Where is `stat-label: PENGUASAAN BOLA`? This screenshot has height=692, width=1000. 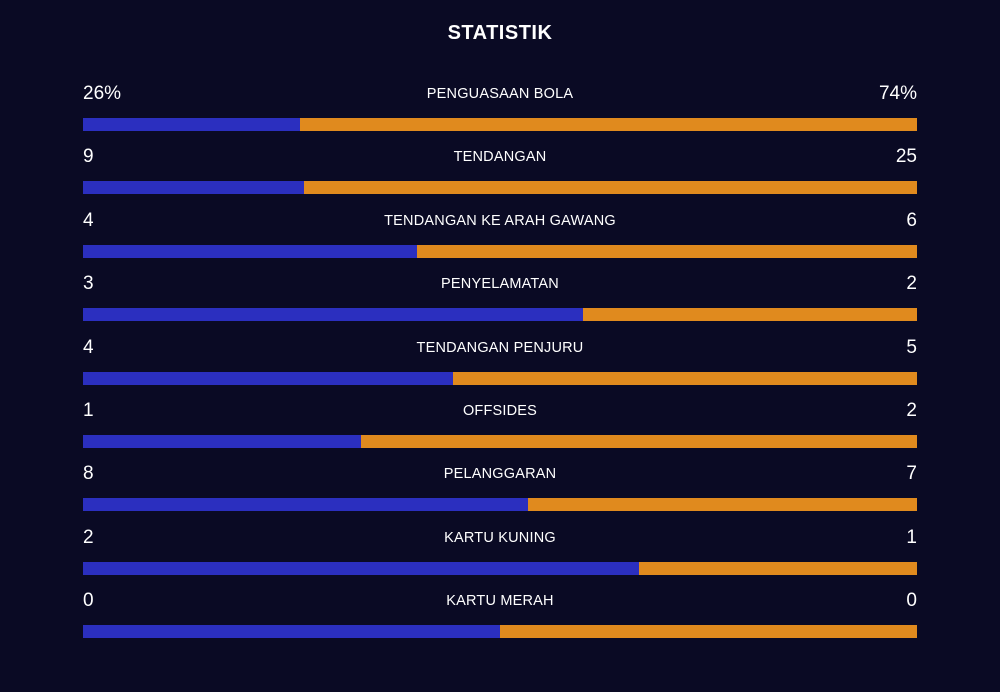
stat-label: PENGUASAAN BOLA is located at coordinates (500, 94).